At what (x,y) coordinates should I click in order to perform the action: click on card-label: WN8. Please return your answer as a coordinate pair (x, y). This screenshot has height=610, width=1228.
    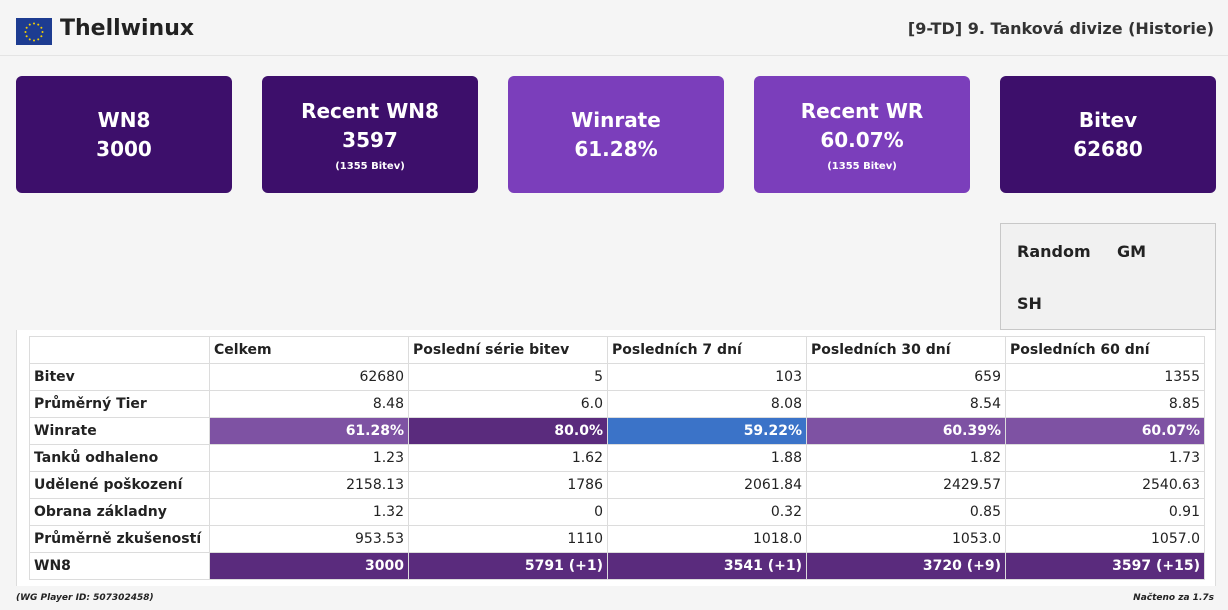
    Looking at the image, I should click on (124, 119).